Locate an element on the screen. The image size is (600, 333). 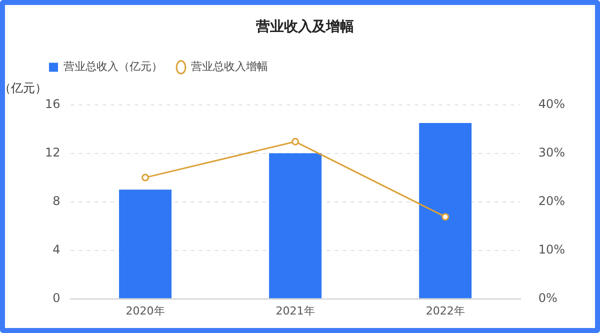
y2-tick-label: 20% is located at coordinates (551, 201).